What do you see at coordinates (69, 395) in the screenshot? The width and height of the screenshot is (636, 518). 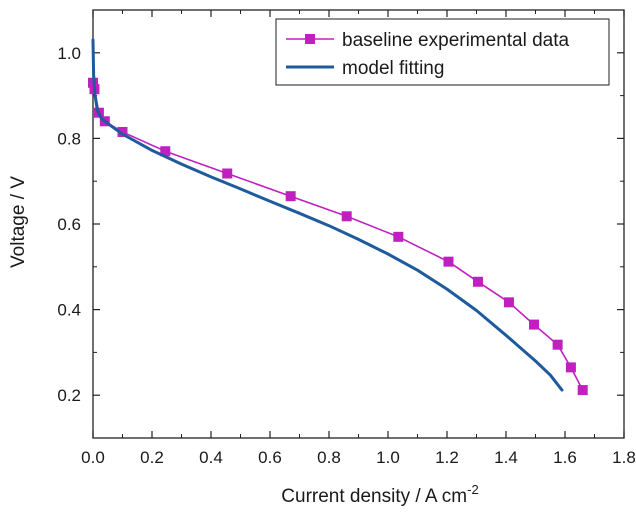 I see `y-tick-label: 0.2` at bounding box center [69, 395].